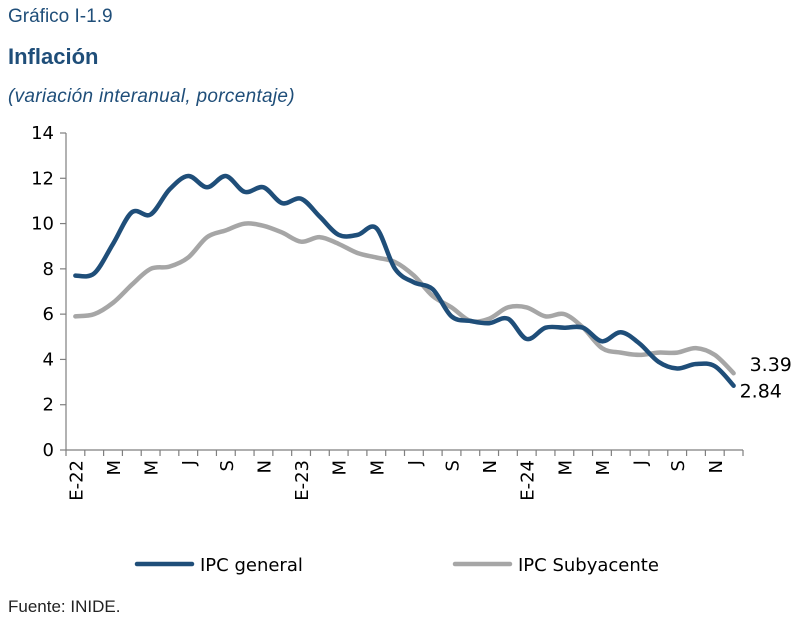  Describe the element at coordinates (771, 365) in the screenshot. I see `end-label-subyacente: 3.39` at that location.